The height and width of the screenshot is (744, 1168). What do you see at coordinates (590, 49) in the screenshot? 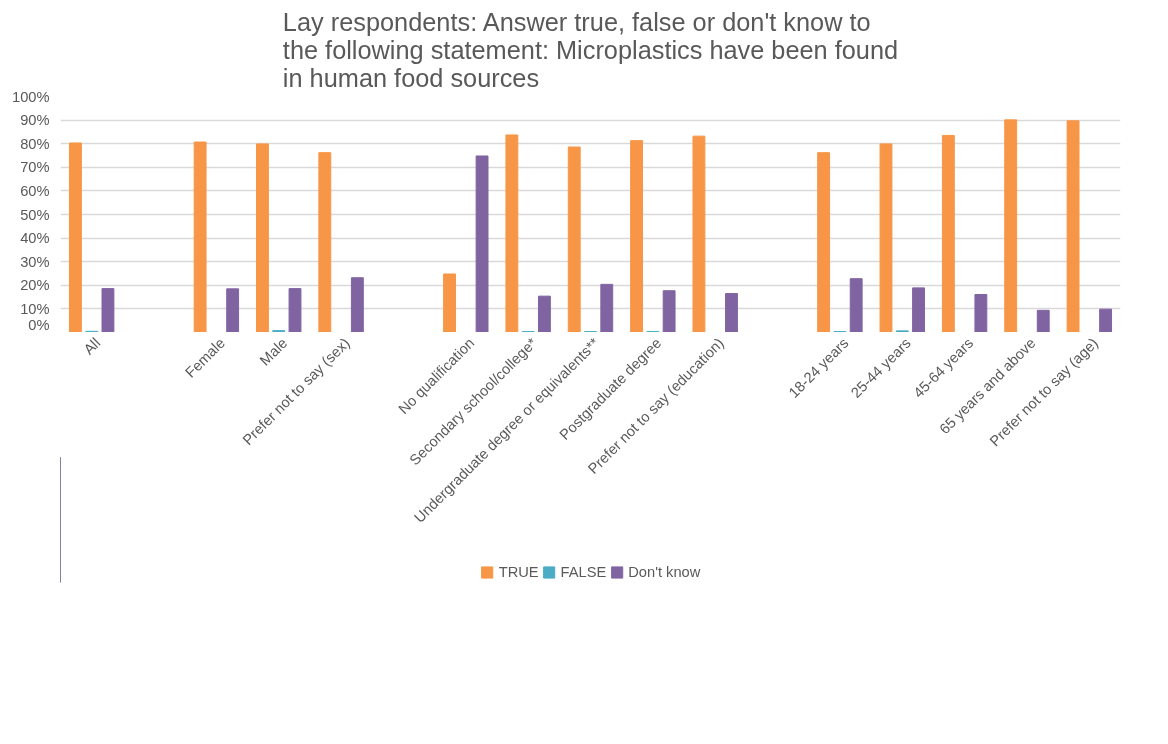
I see `chart-title: Lay respondents: Answer true, false or don't know to the following statement: Microplastics have been found in human food sources` at bounding box center [590, 49].